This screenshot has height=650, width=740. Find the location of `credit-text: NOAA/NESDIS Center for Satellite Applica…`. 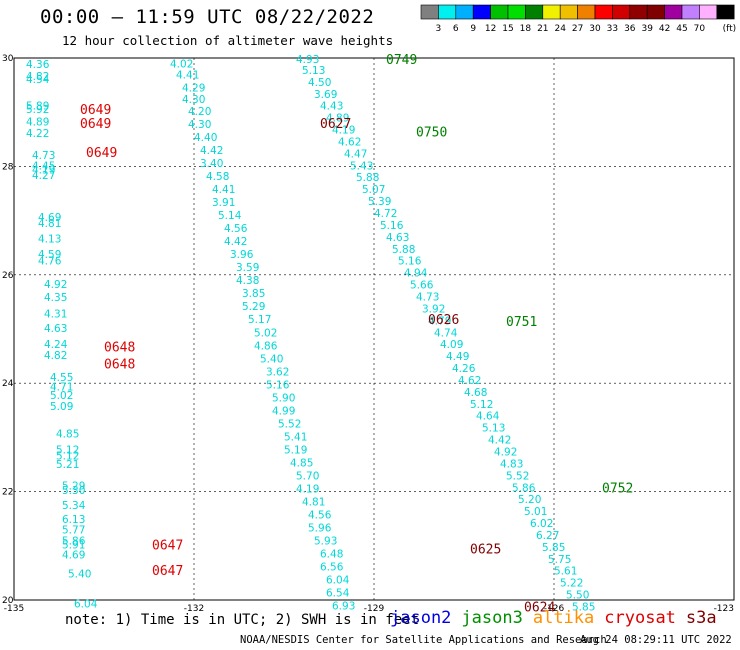

credit-text: NOAA/NESDIS Center for Satellite Applica… is located at coordinates (423, 640).